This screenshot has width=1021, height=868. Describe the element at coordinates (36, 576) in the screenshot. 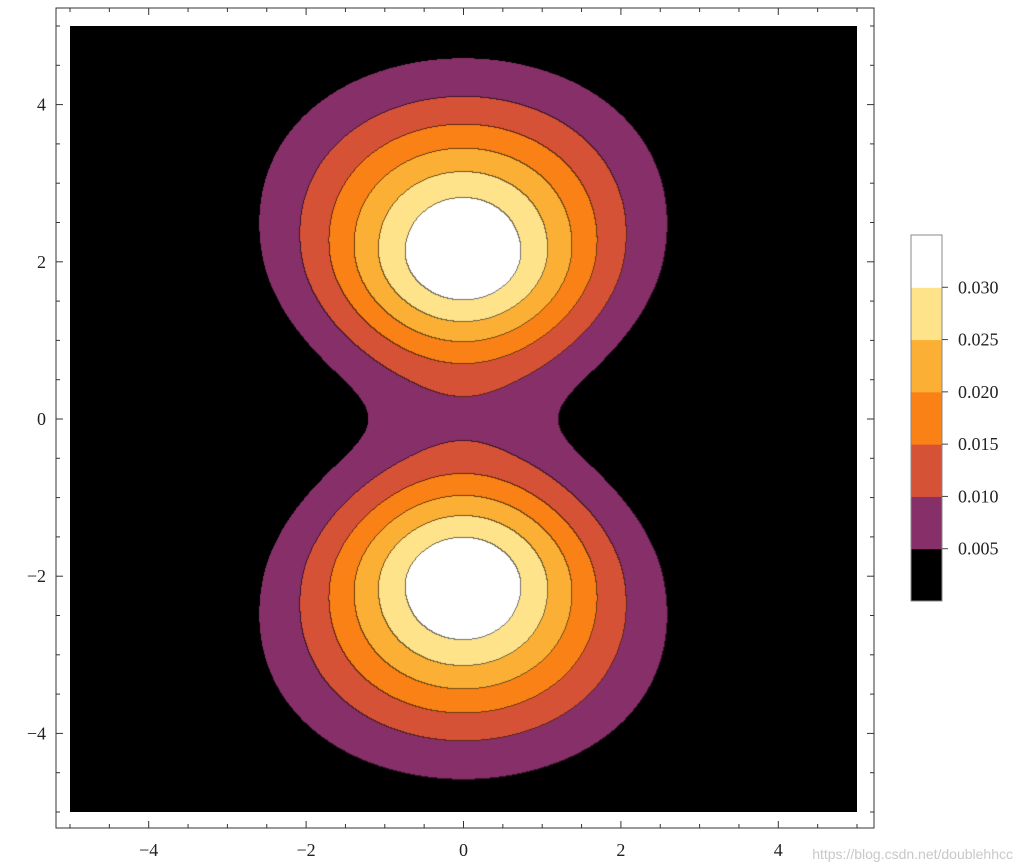

I see `y-tick-label: −2` at that location.